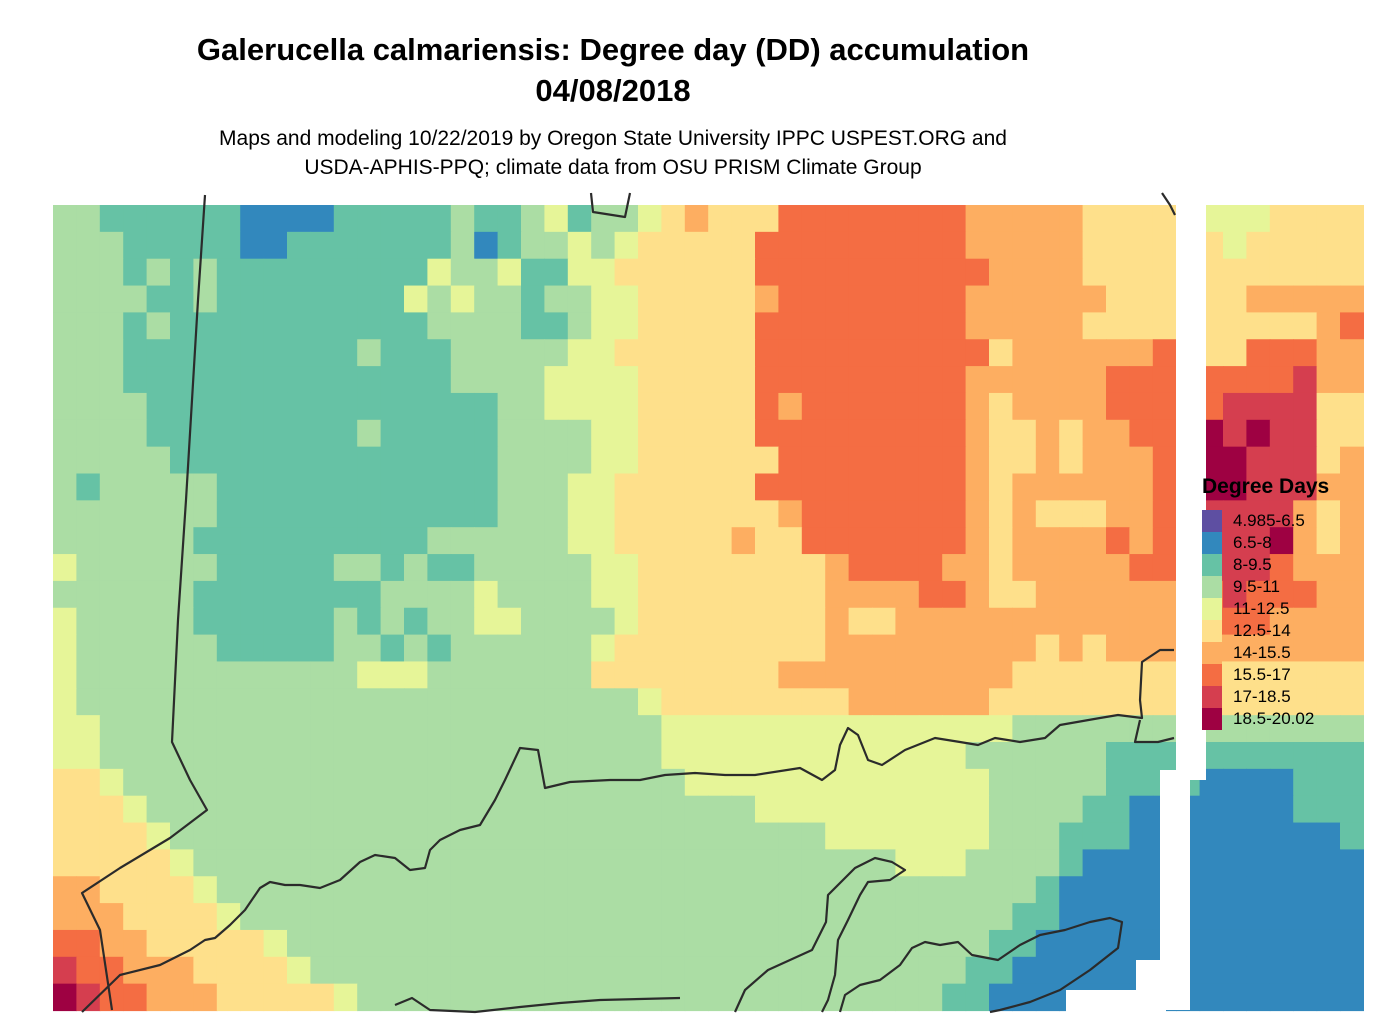 This screenshot has width=1399, height=1020. What do you see at coordinates (144, 602) in the screenshot?
I see `state-boundary-west` at bounding box center [144, 602].